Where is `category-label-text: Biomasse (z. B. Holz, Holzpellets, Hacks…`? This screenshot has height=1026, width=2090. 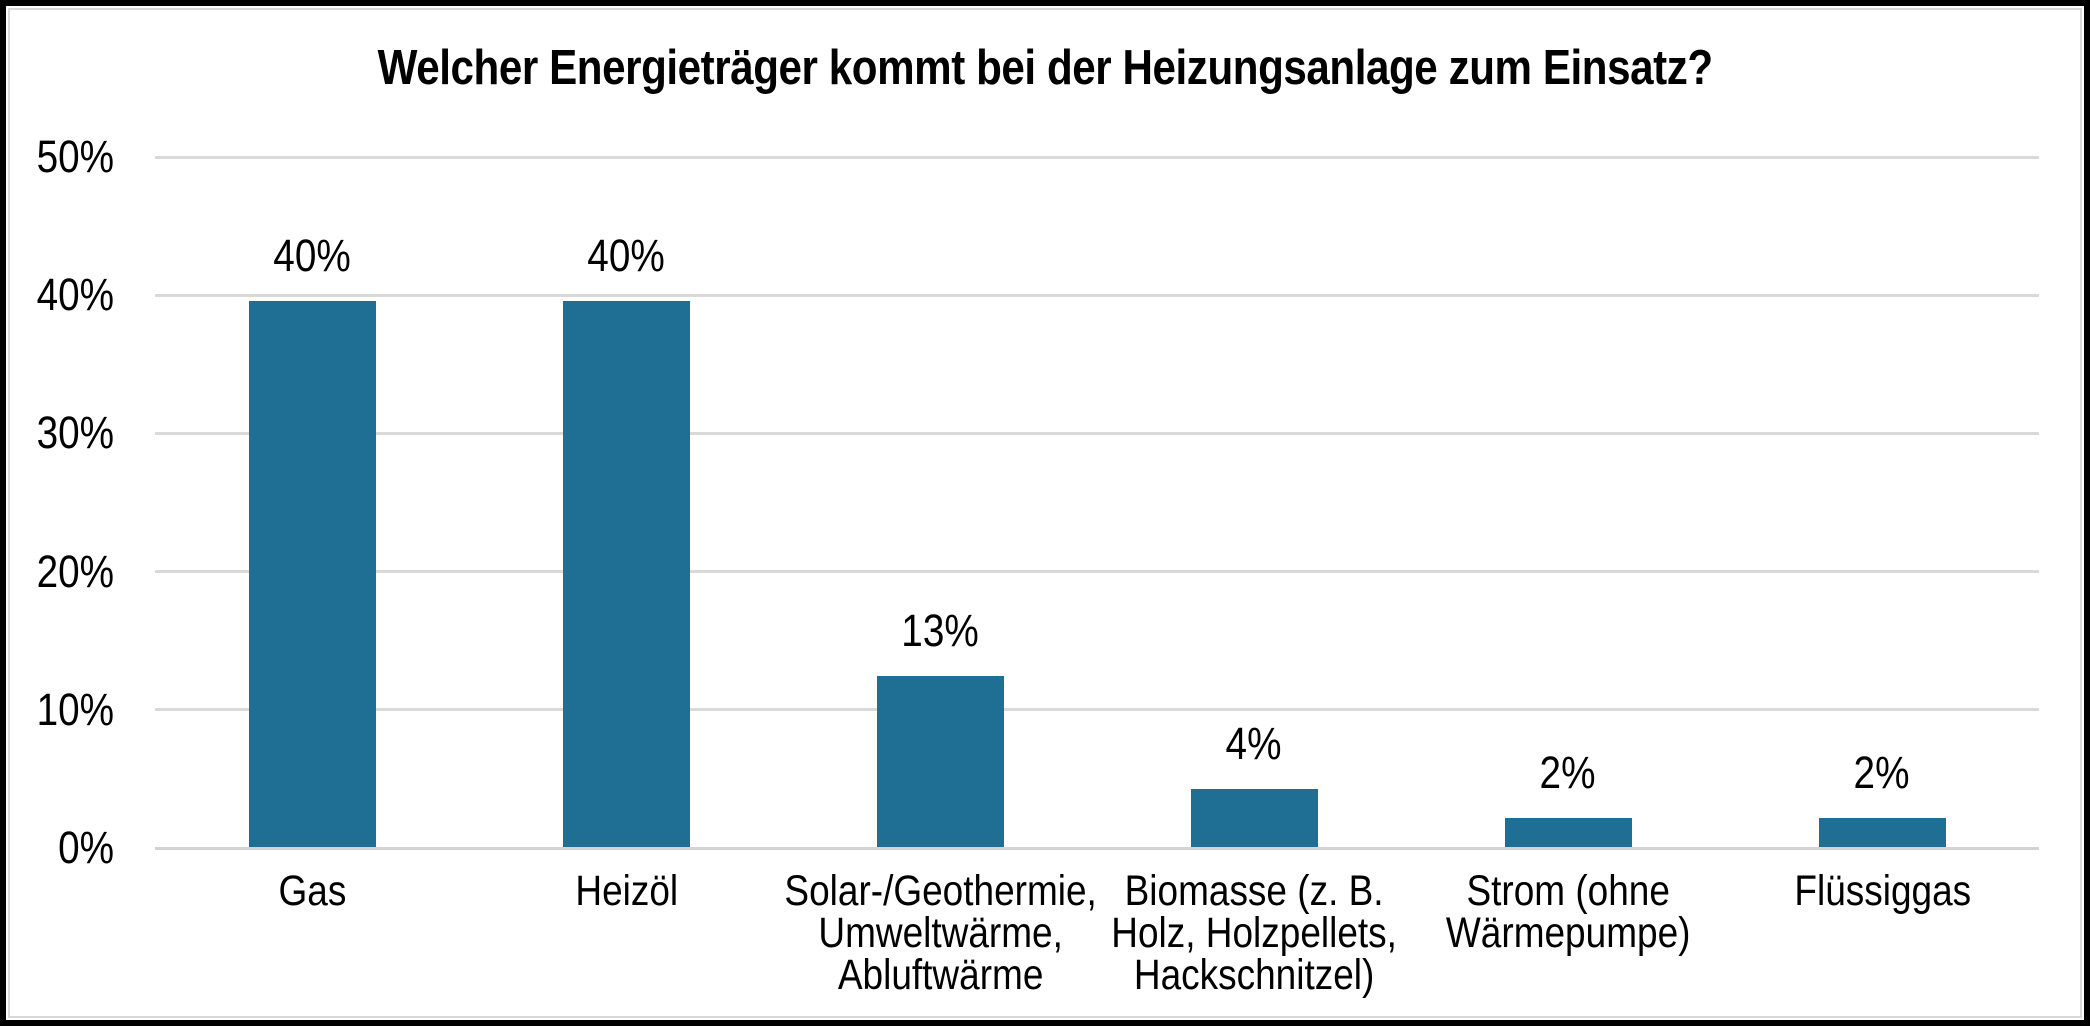 category-label-text: Biomasse (z. B. Holz, Holzpellets, Hacks… is located at coordinates (1254, 933).